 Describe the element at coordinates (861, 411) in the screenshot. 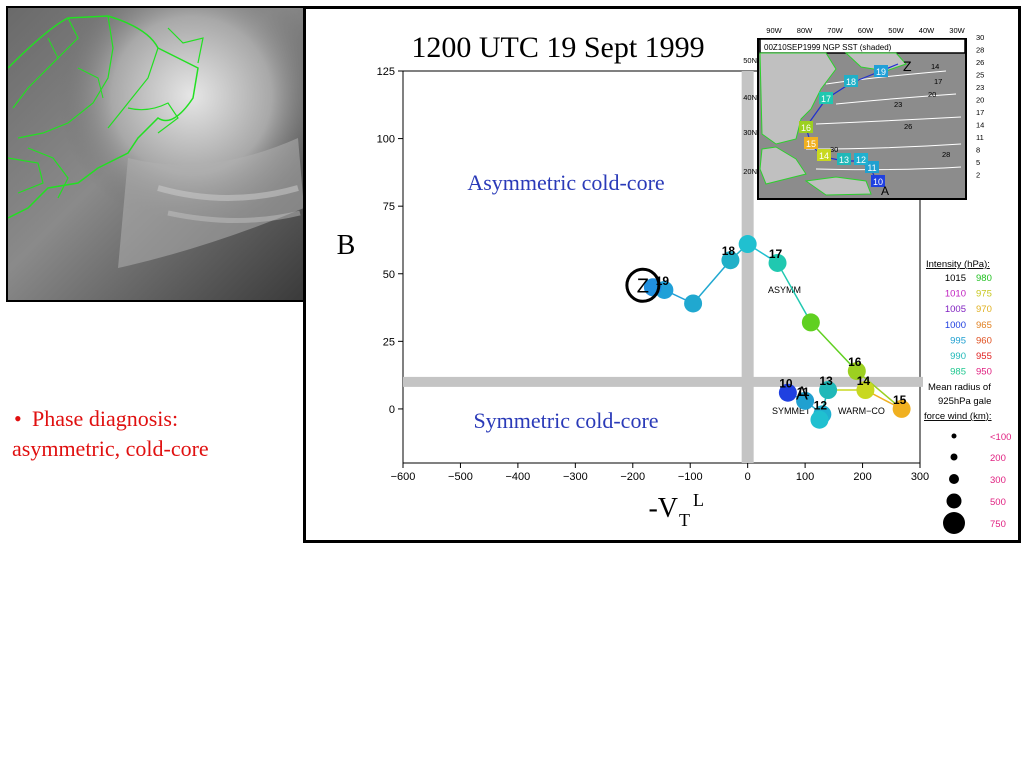

I see `warm-core-label: WARM−CO` at that location.